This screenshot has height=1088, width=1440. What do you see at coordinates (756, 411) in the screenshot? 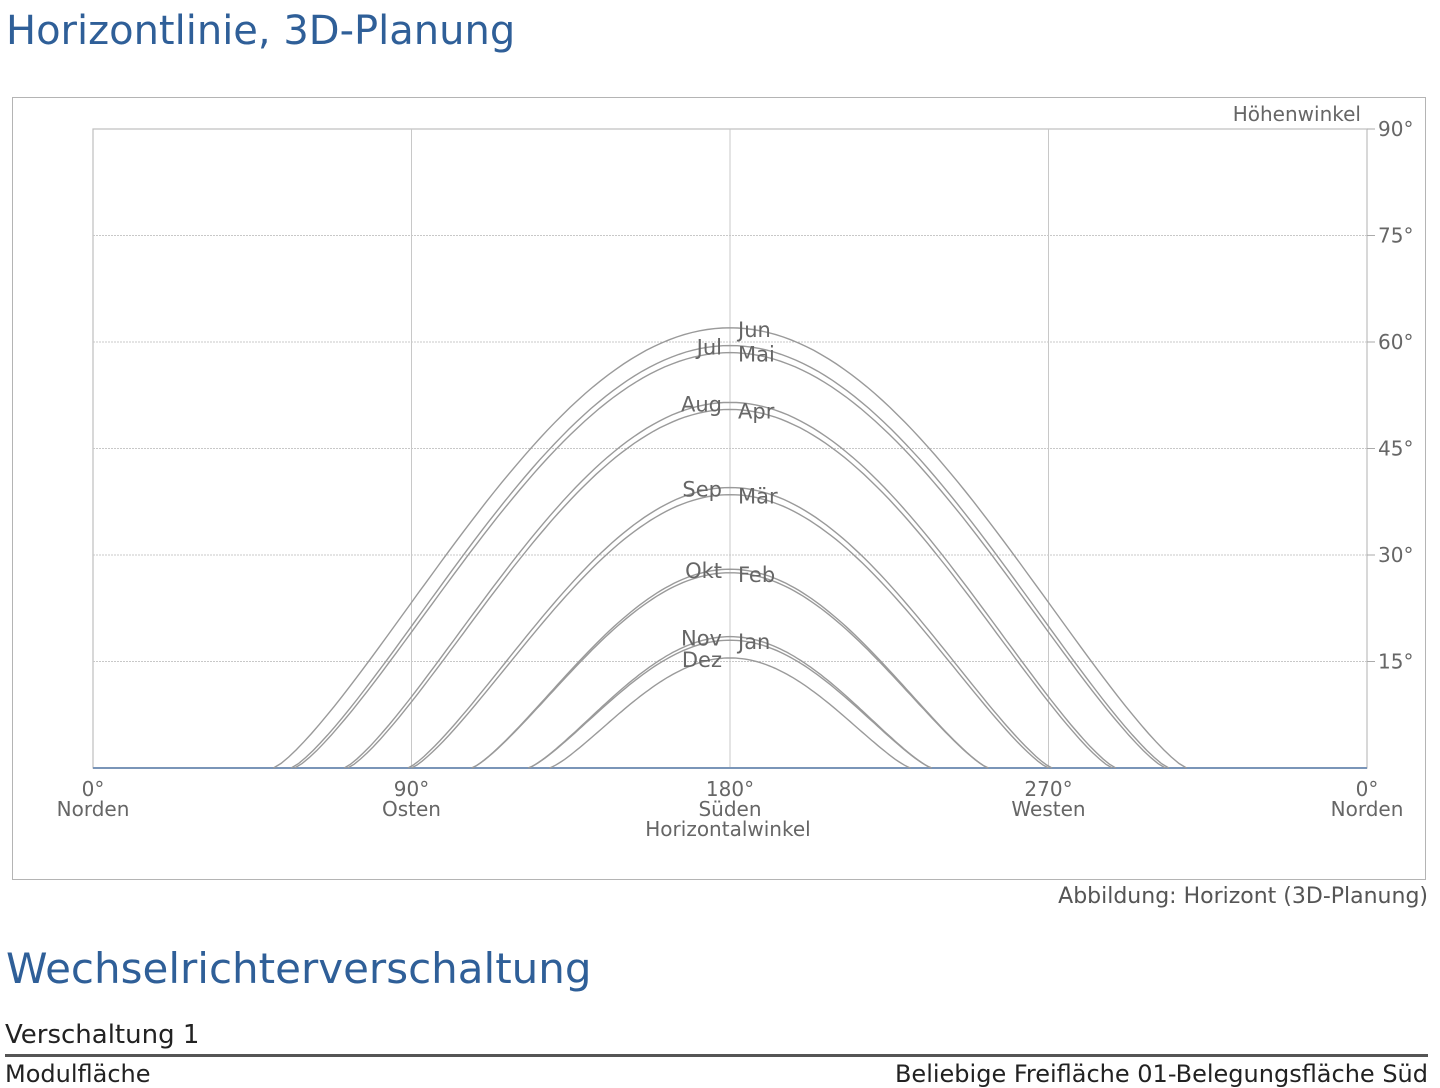
I see `series-label: Apr` at bounding box center [756, 411].